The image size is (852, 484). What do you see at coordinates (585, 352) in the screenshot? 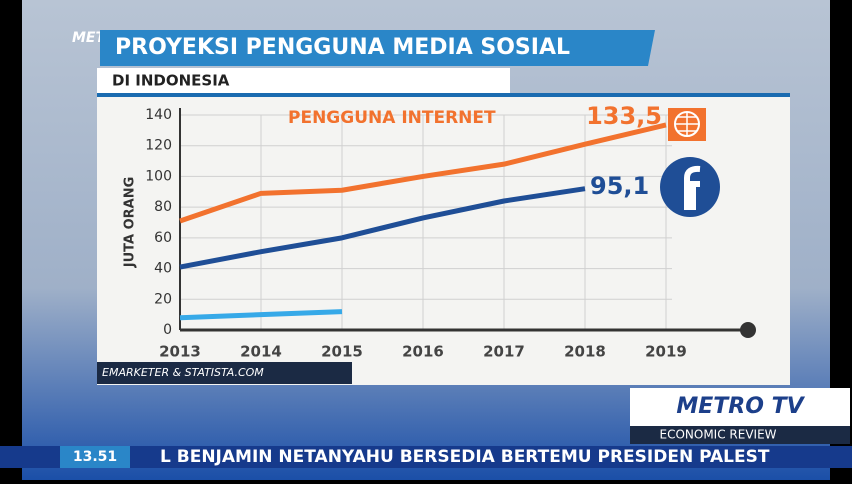
I see `x-tick-label: 2018` at bounding box center [585, 352].